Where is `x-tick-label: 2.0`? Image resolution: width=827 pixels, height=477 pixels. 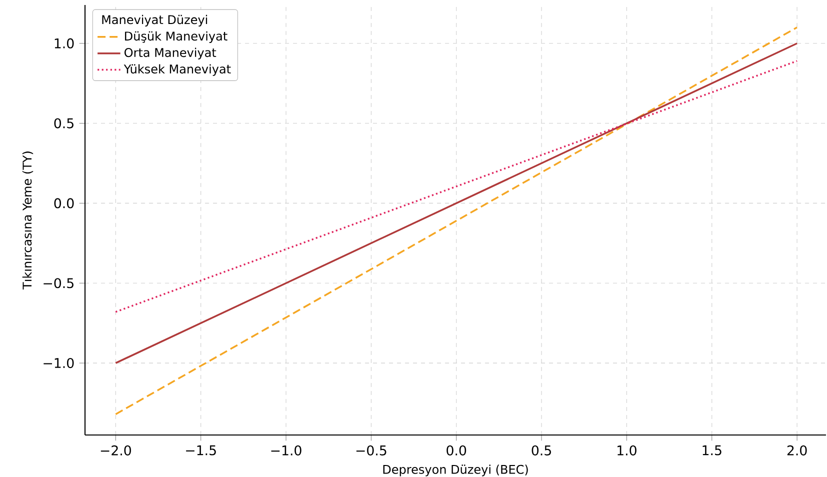 x-tick-label: 2.0 is located at coordinates (797, 450).